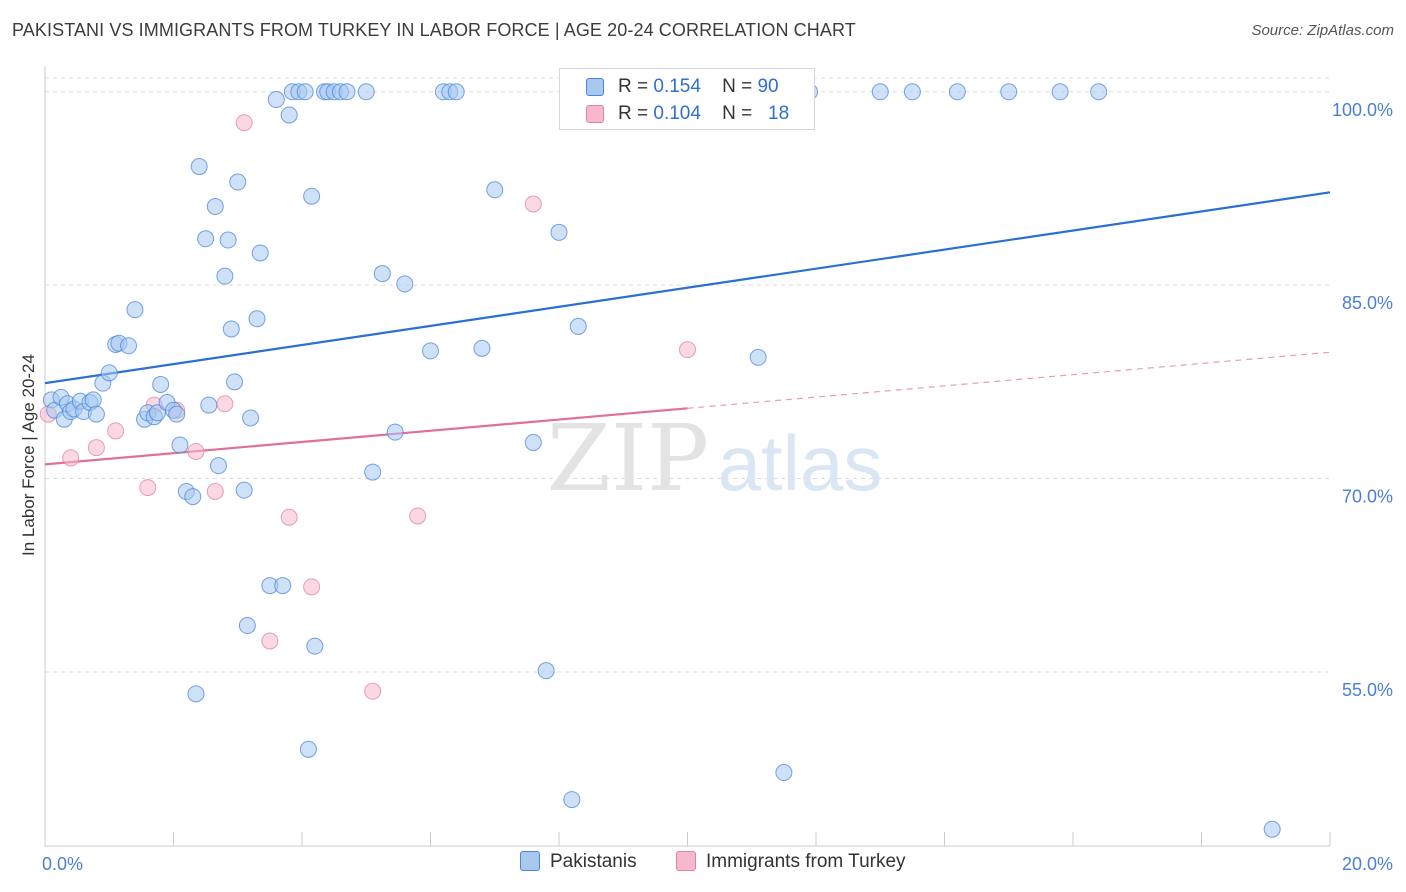 Image resolution: width=1406 pixels, height=892 pixels. I want to click on trend-line-turkey, so click(366, 436).